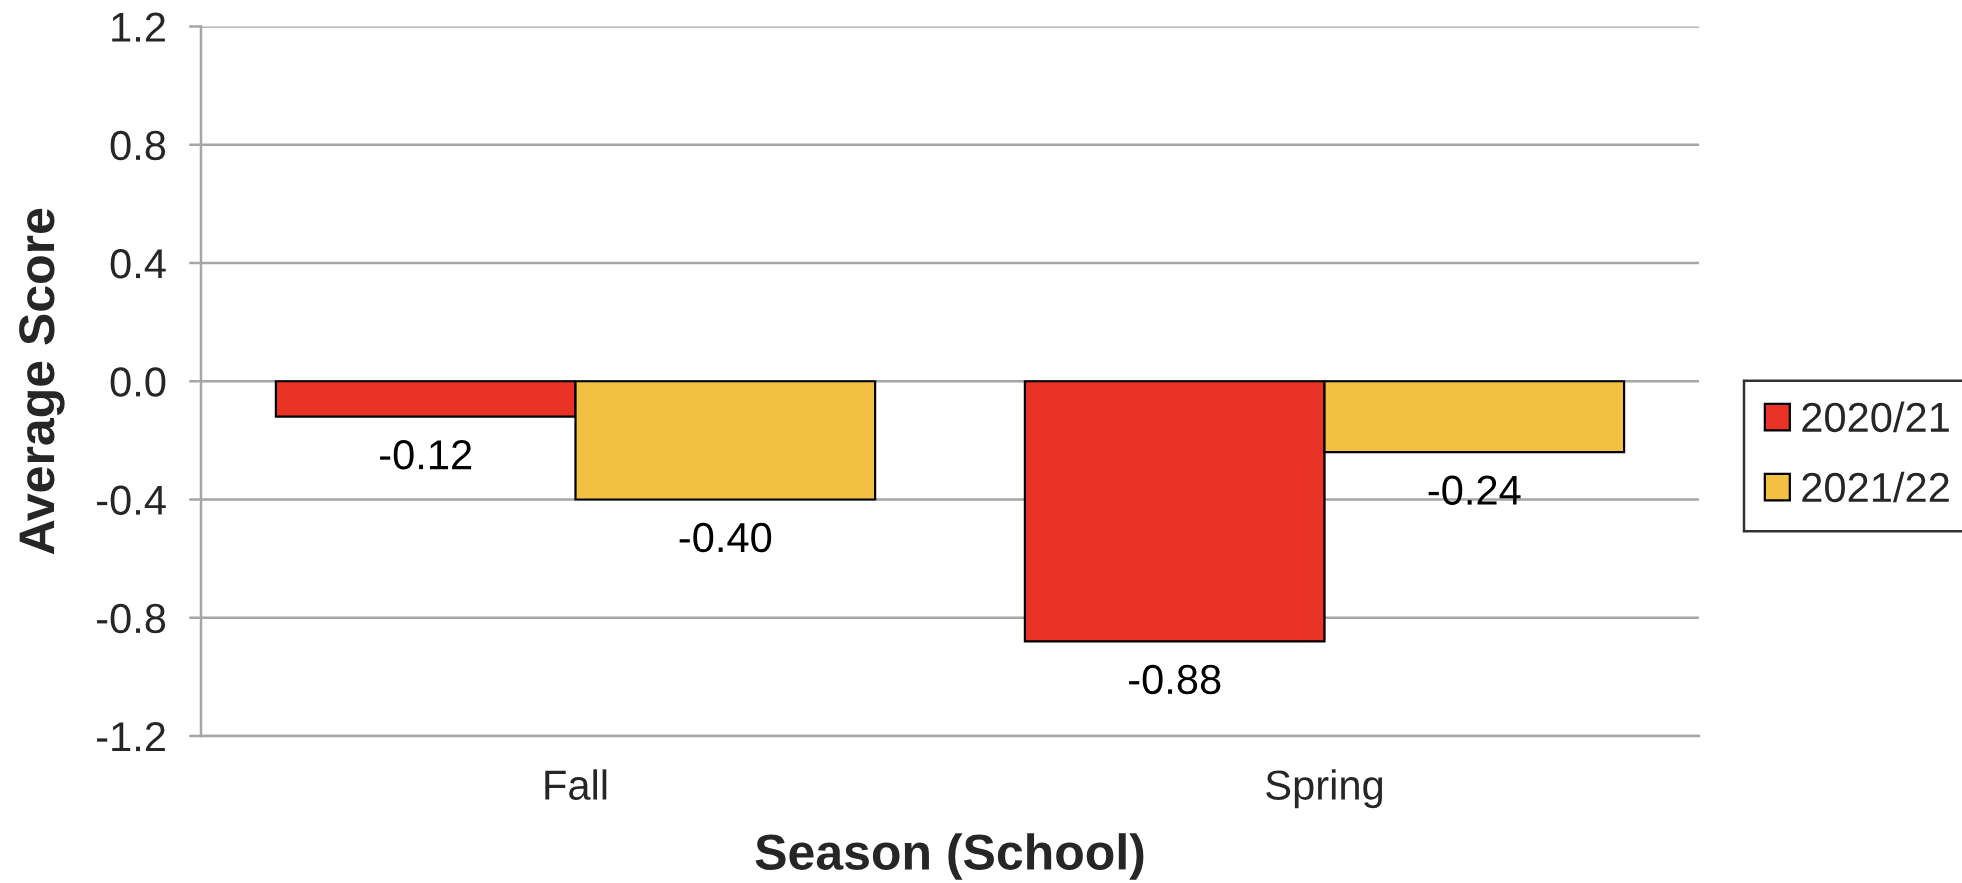 Image resolution: width=1962 pixels, height=883 pixels. I want to click on legend-label: 2021/22, so click(1875, 487).